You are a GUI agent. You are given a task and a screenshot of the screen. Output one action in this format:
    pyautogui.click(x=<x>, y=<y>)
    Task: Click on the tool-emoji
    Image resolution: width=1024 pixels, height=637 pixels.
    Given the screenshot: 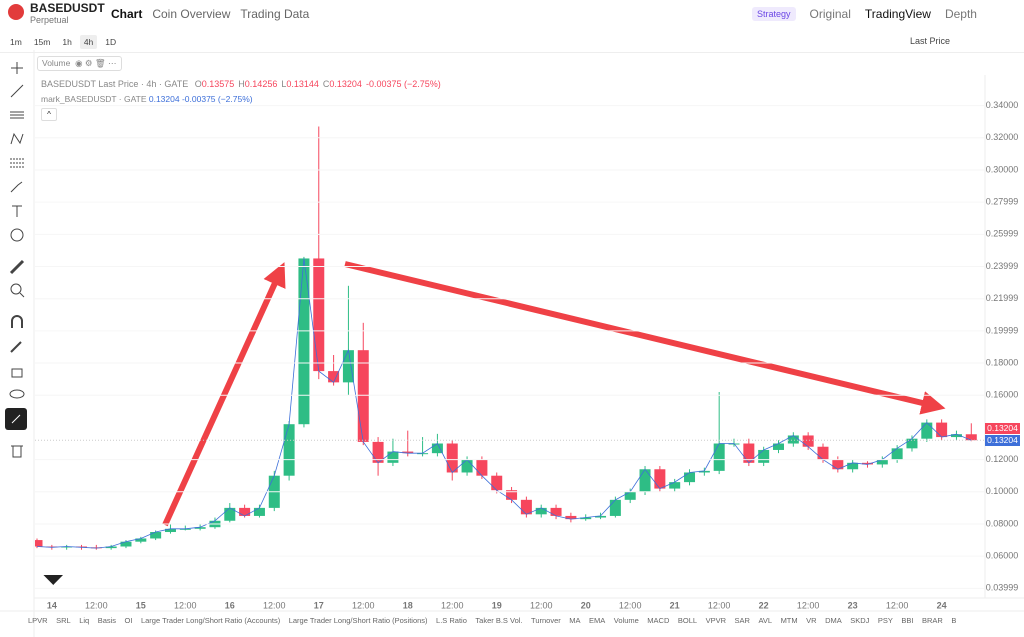 What is the action you would take?
    pyautogui.click(x=17, y=235)
    